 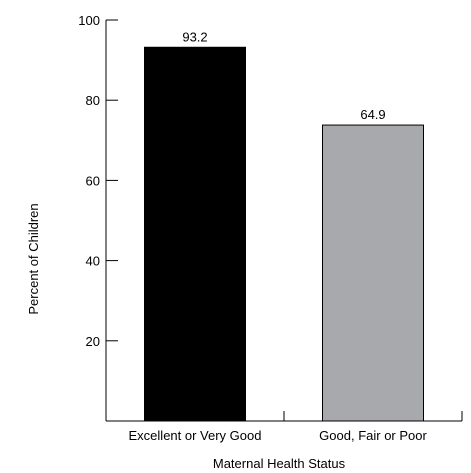 I want to click on bar-data-label: 93.2, so click(x=194, y=36).